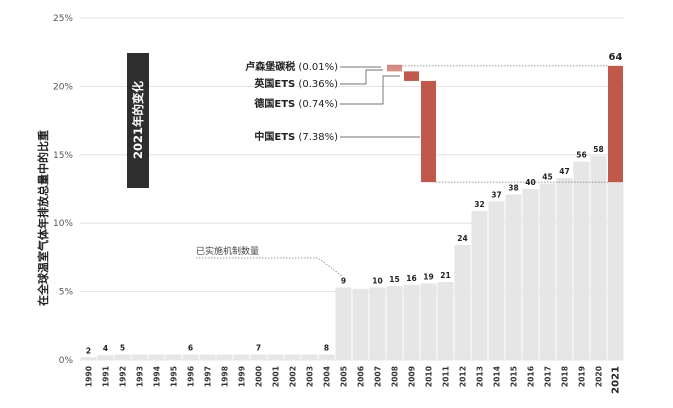  I want to click on y-axis-label: 在全球温室气体年排放总量中的比重, so click(43, 218).